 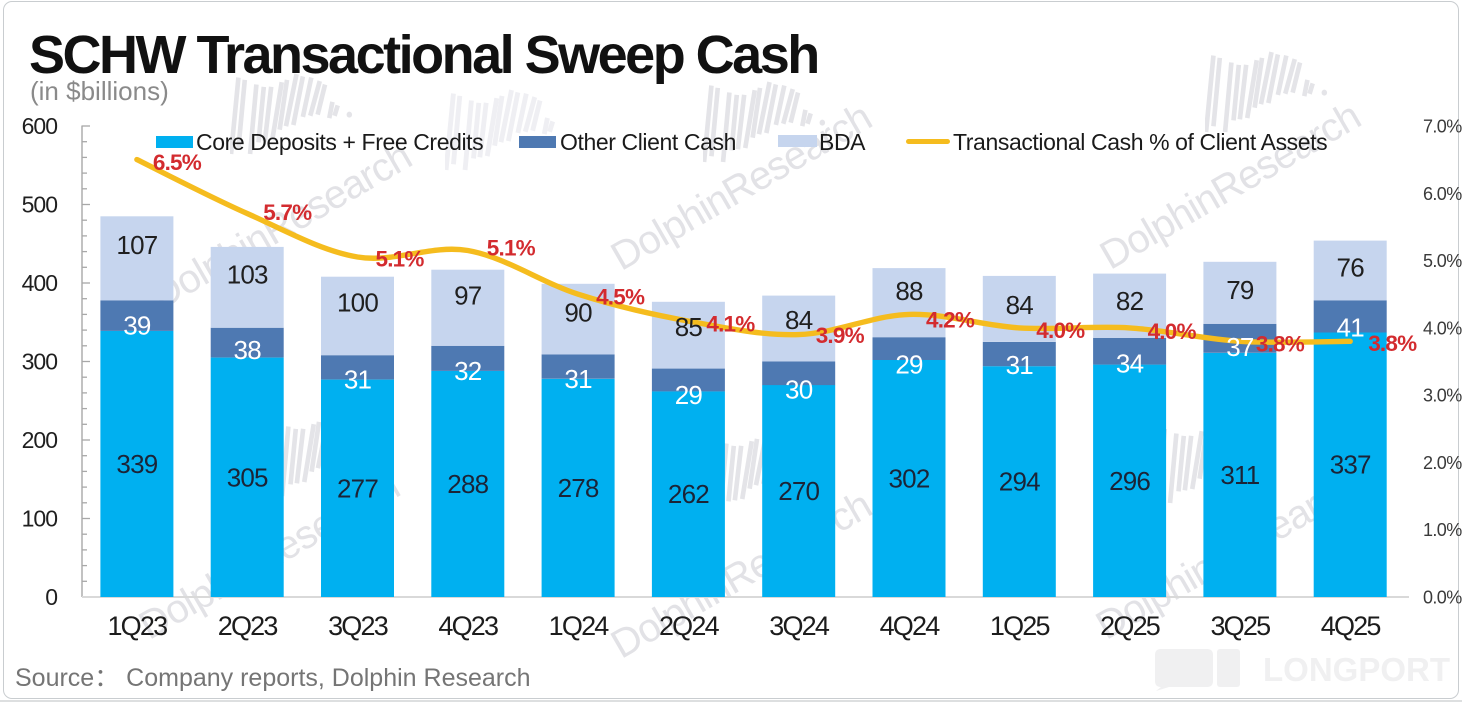 I want to click on svg-text: 3Q25, so click(x=1240, y=626).